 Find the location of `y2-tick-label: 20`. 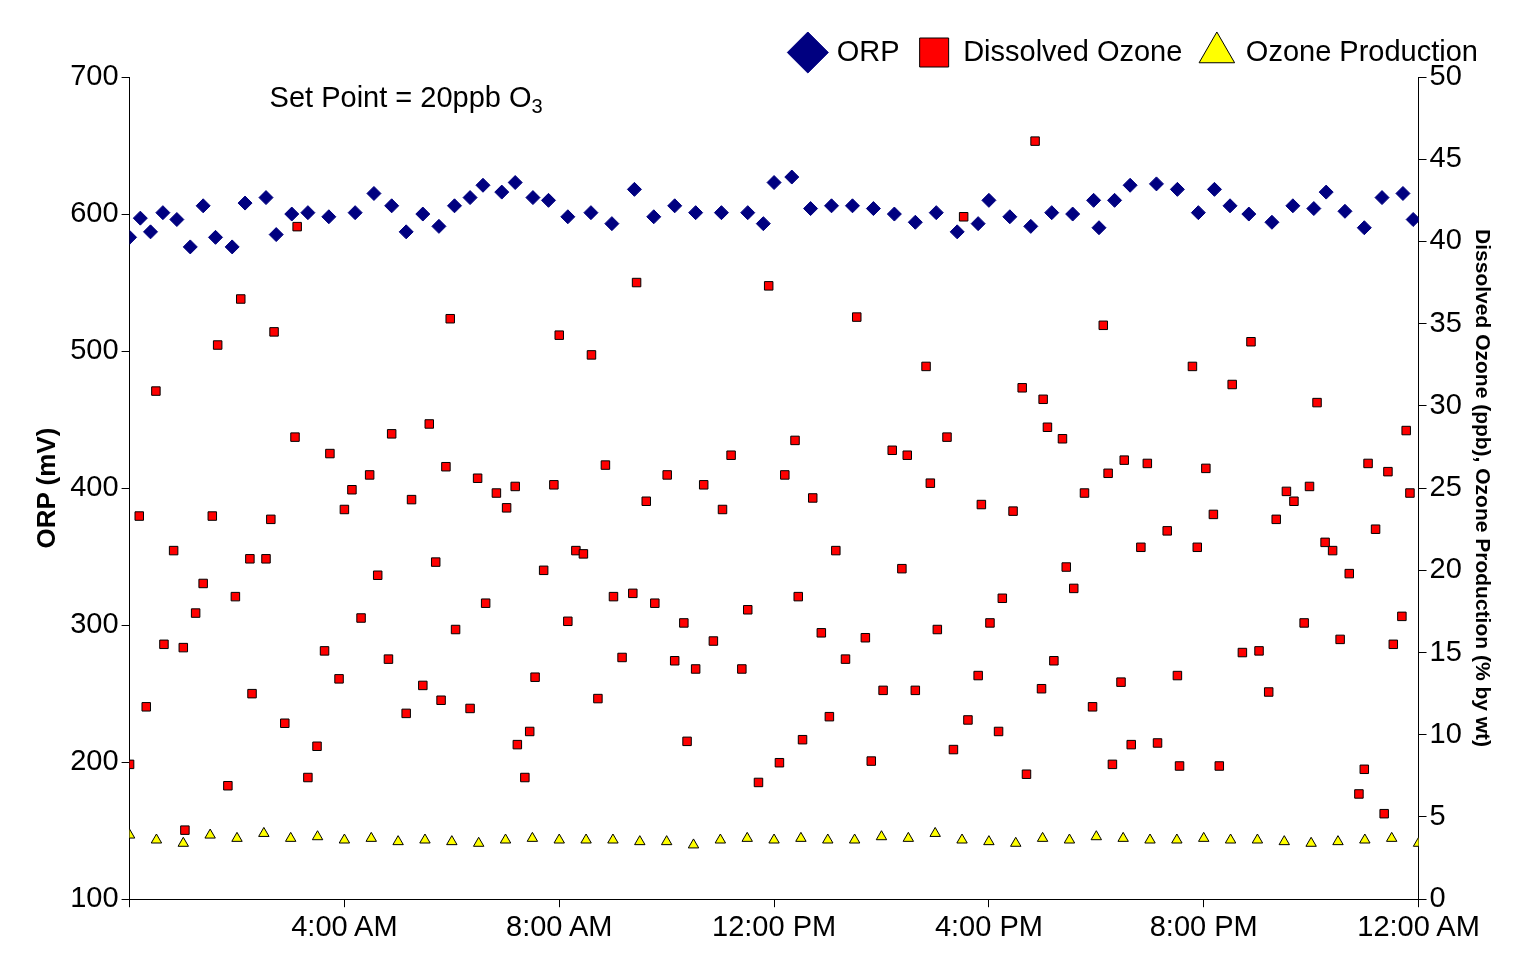

y2-tick-label: 20 is located at coordinates (1445, 568).